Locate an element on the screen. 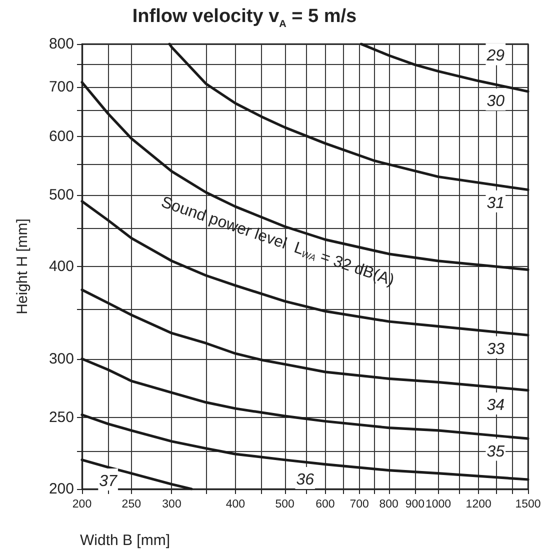 The image size is (549, 558). y-tick-label: 200 is located at coordinates (61, 489).